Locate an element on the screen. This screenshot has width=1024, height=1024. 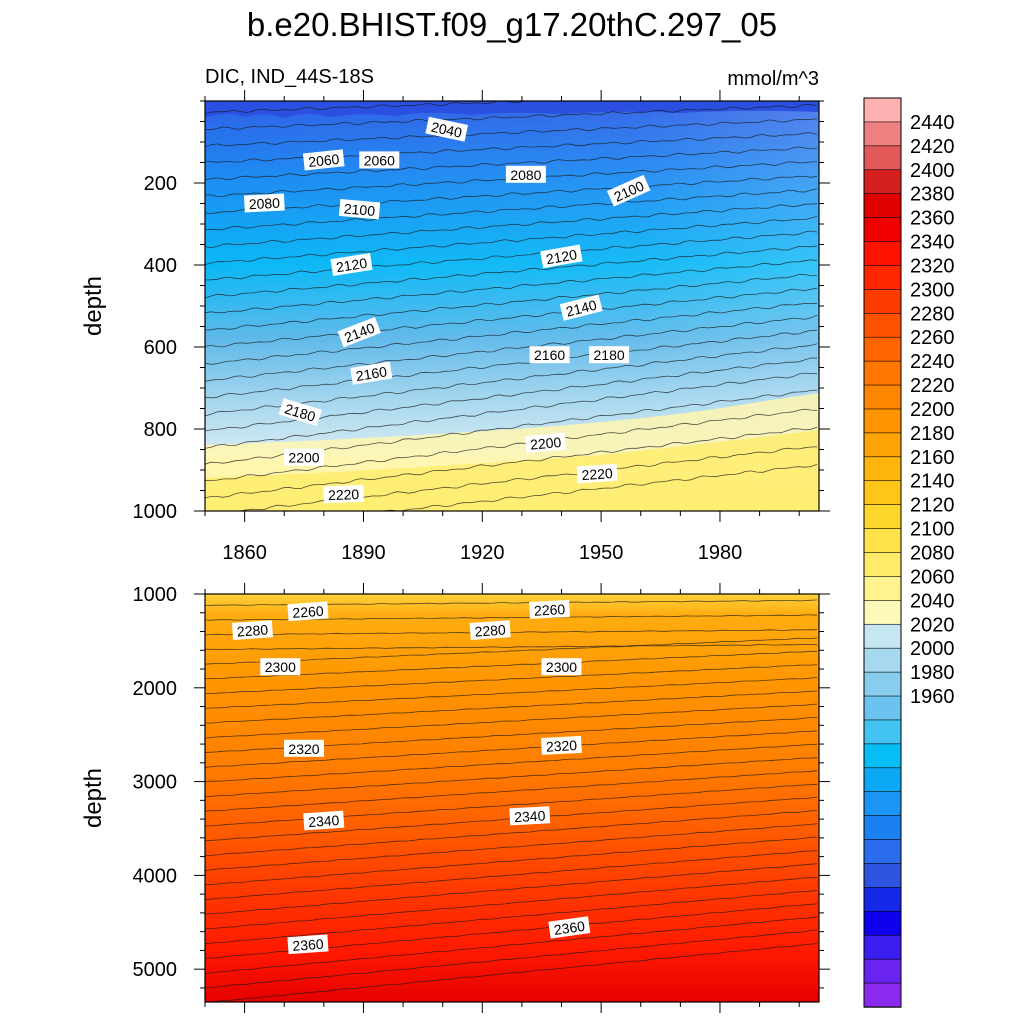
contour-label-text: 2080 is located at coordinates (525, 175).